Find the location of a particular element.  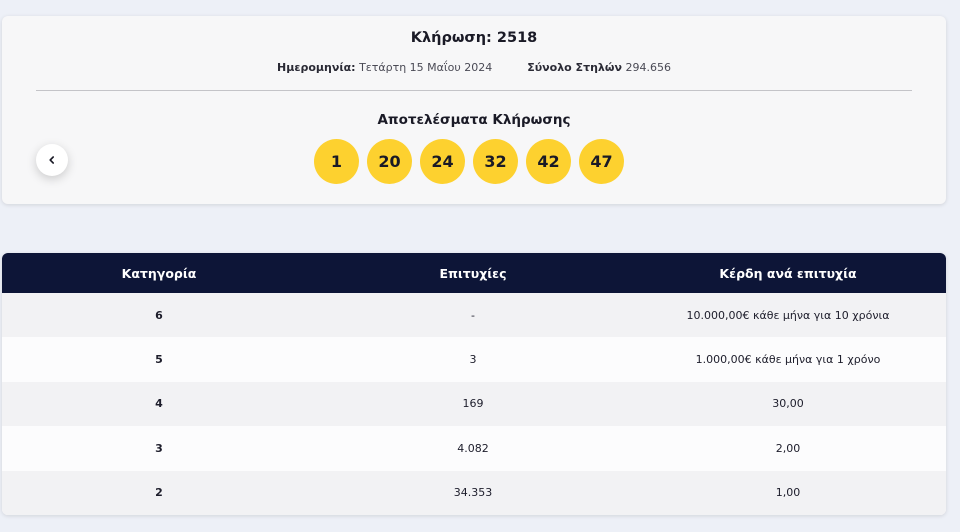

number-ball: 24 is located at coordinates (442, 161).